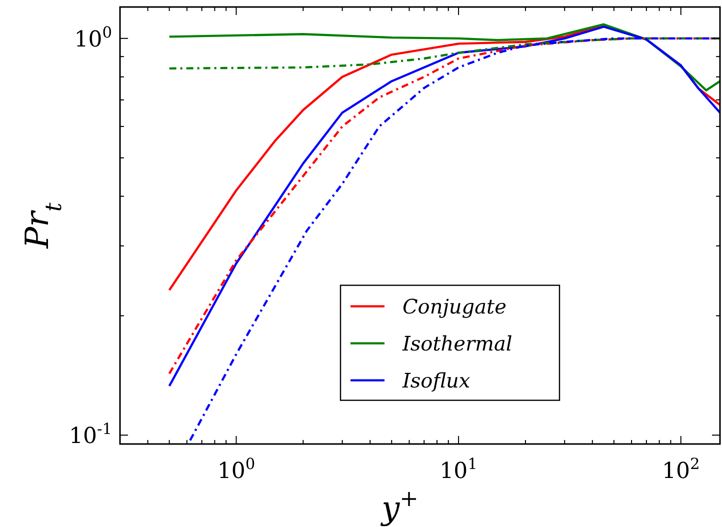  Describe the element at coordinates (459, 469) in the screenshot. I see `x-tick-label: 10$^{1}$` at that location.